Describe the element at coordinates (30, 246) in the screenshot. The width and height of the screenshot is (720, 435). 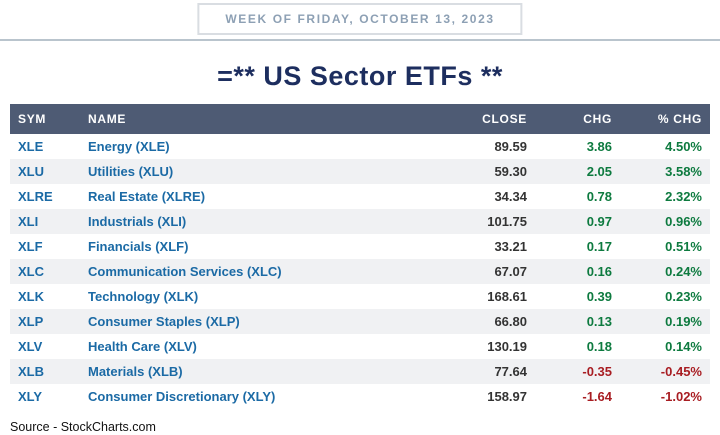
I see `cell-symbol: XLF` at that location.